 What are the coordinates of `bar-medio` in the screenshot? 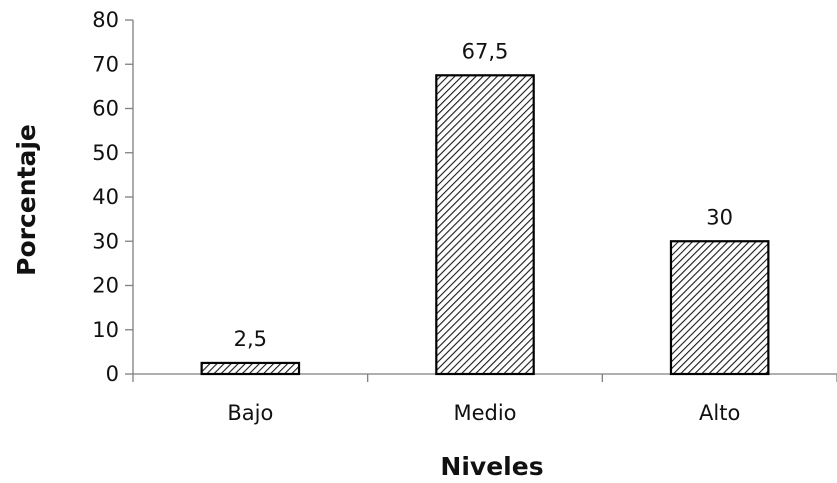 It's located at (485, 225).